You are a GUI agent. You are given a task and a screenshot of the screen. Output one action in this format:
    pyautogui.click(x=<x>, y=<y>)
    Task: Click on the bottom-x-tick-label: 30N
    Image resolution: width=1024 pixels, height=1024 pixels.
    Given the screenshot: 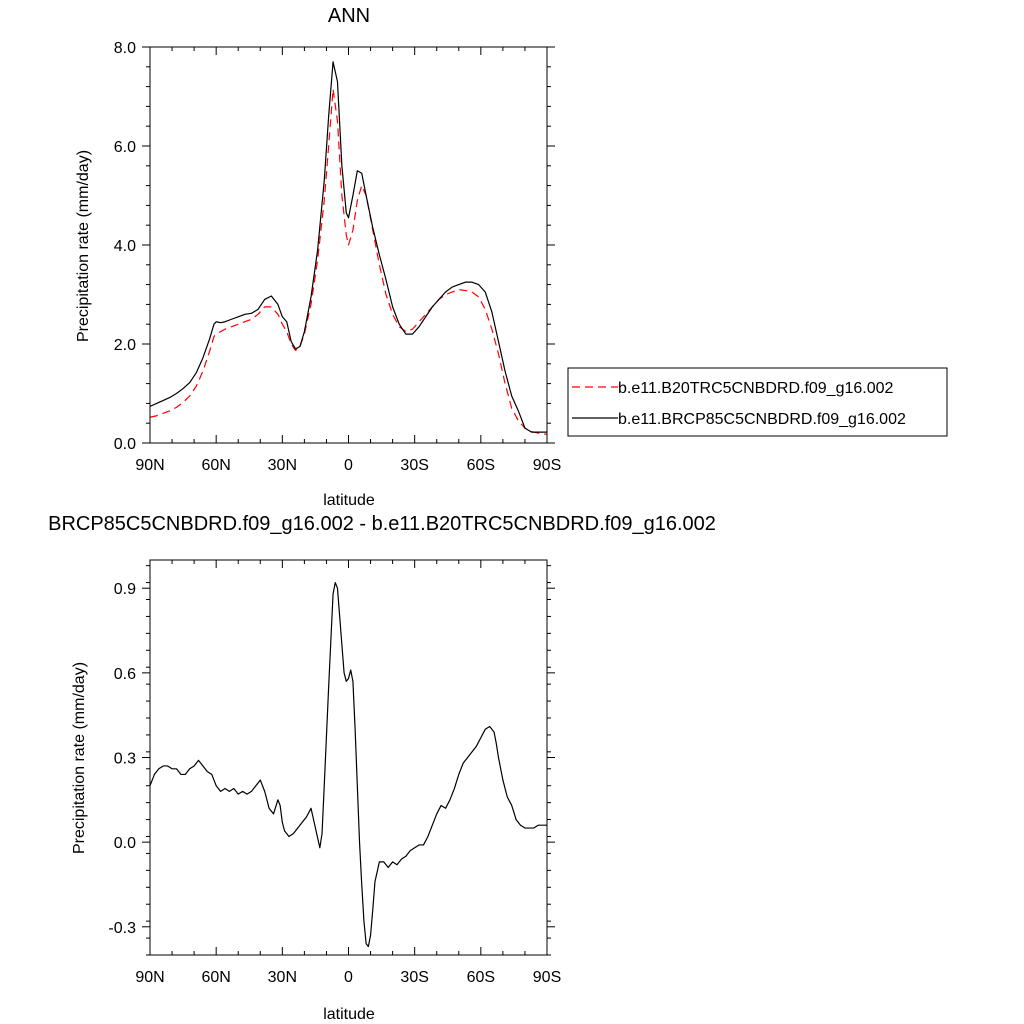 What is the action you would take?
    pyautogui.click(x=282, y=977)
    